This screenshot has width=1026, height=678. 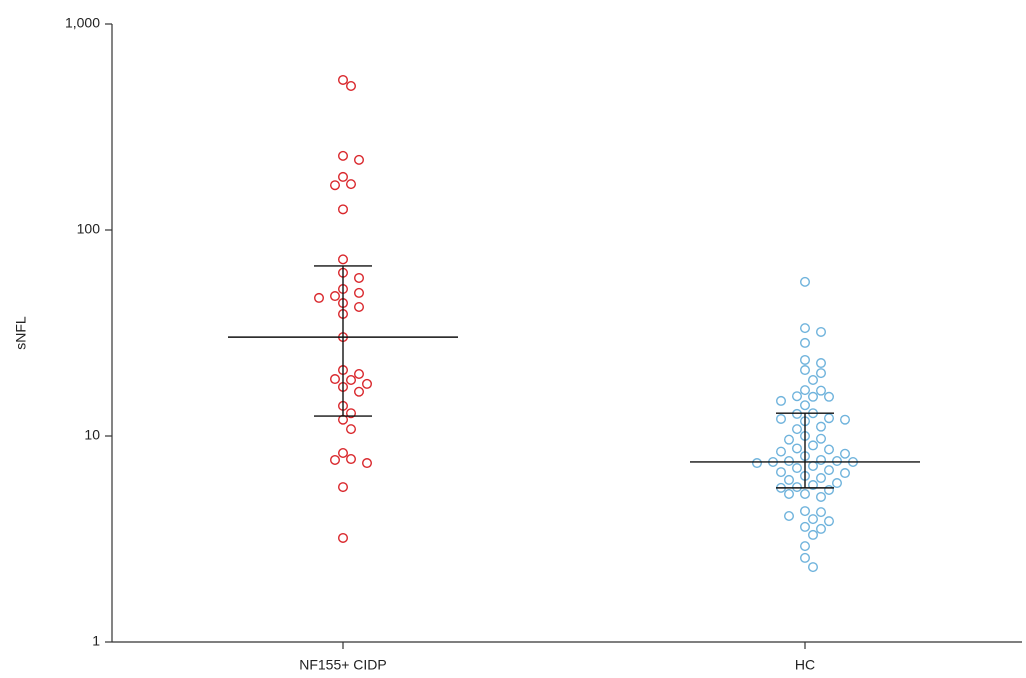 I want to click on x-tick-label: HC, so click(x=805, y=665).